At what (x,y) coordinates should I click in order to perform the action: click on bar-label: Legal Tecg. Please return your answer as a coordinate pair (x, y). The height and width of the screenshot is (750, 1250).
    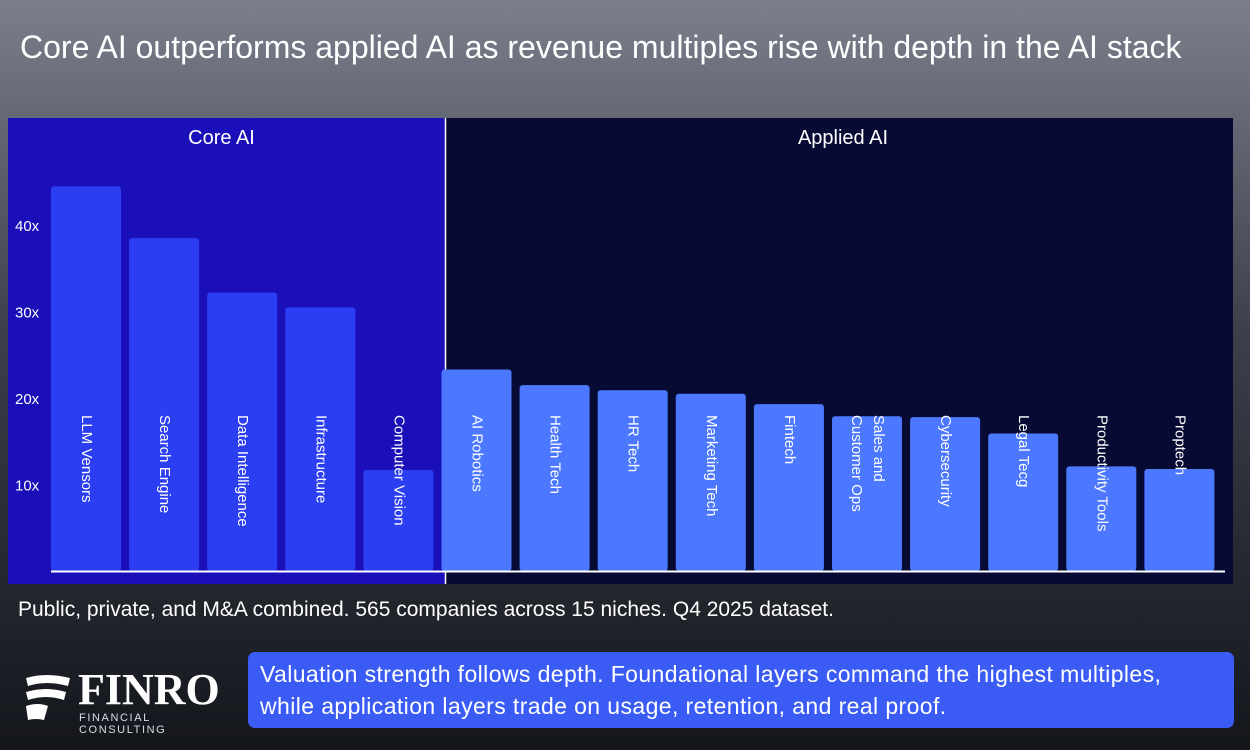
    Looking at the image, I should click on (1023, 451).